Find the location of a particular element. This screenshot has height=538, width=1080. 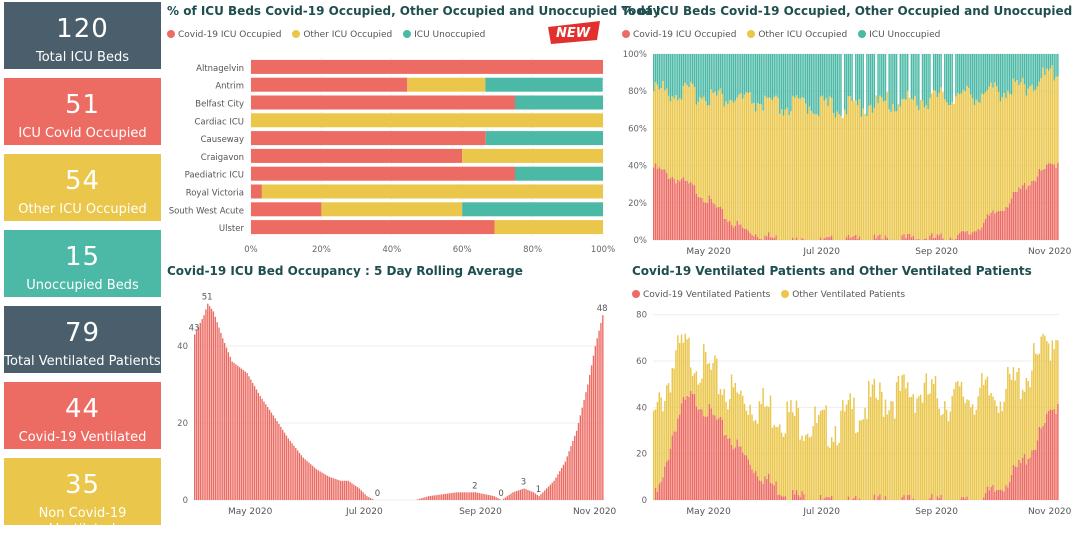

kpi-label: Non Covid-19 Ventilated is located at coordinates (82, 522).